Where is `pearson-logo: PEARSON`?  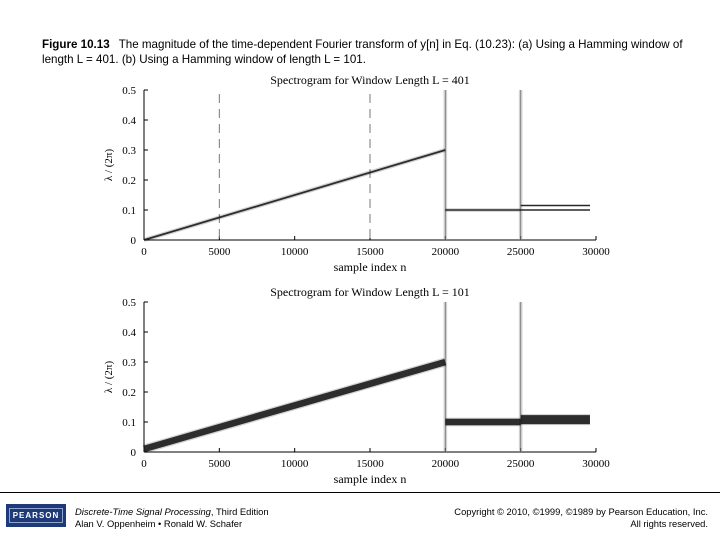 pearson-logo: PEARSON is located at coordinates (36, 515).